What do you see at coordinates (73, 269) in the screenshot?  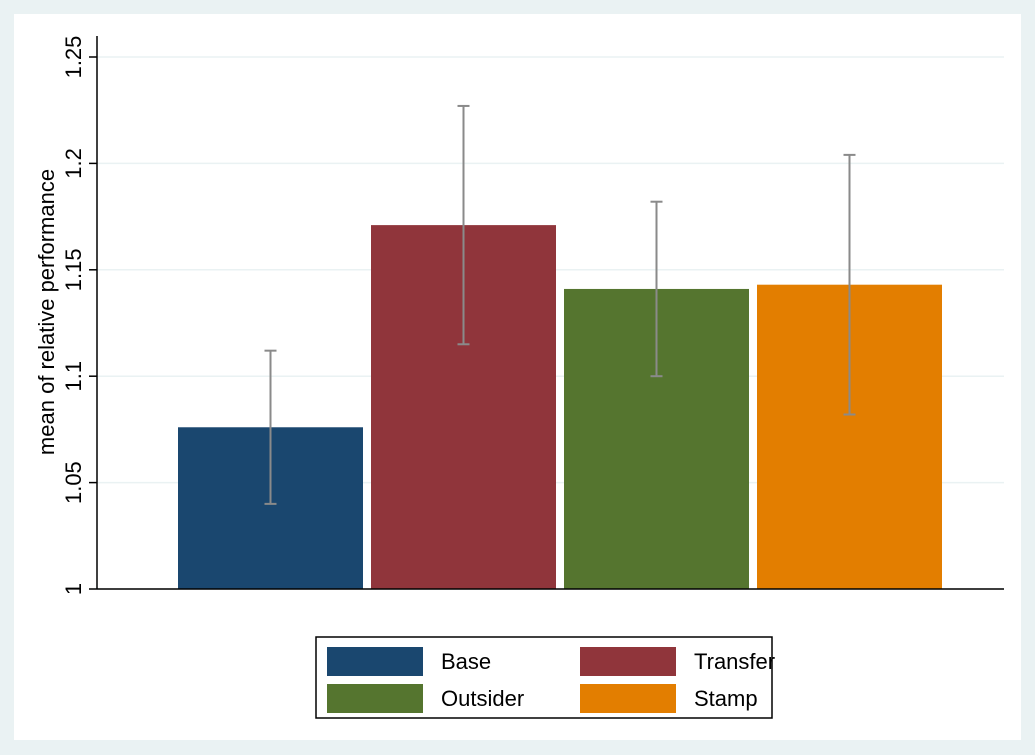 I see `y-tick-label: 1.15` at bounding box center [73, 269].